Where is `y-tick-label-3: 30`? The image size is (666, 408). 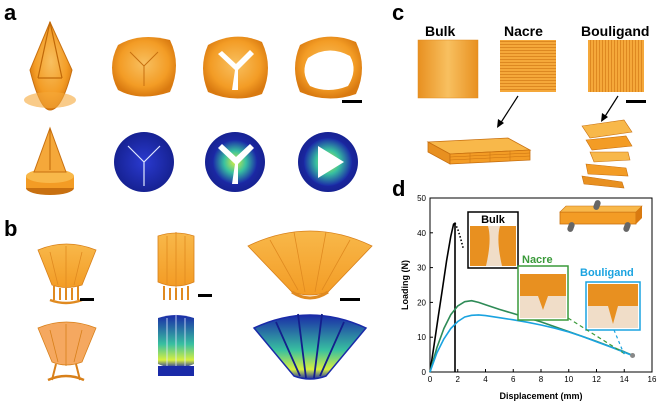 y-tick-label-3: 30 is located at coordinates (421, 268).